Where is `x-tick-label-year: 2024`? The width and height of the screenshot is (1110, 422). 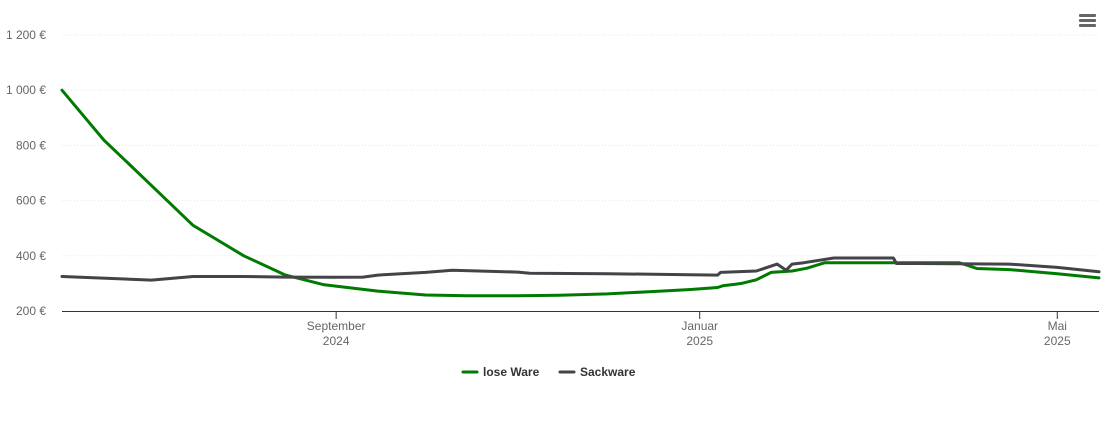
x-tick-label-year: 2024 is located at coordinates (336, 341).